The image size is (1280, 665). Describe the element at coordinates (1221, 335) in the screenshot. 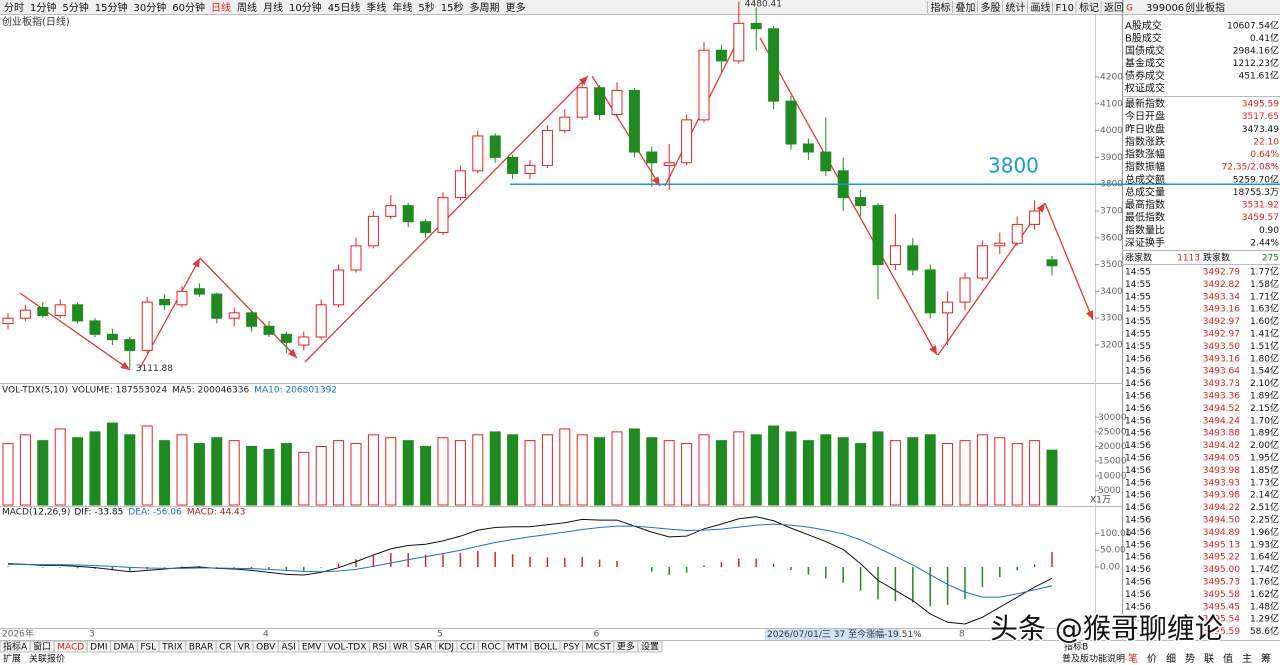

I see `tick-price: 3492.97` at that location.